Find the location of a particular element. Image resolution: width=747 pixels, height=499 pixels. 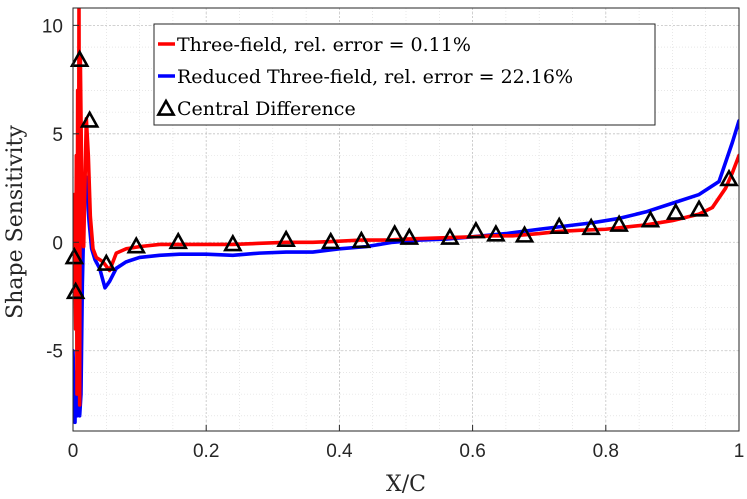

y-tick-label: -5 is located at coordinates (54, 352).